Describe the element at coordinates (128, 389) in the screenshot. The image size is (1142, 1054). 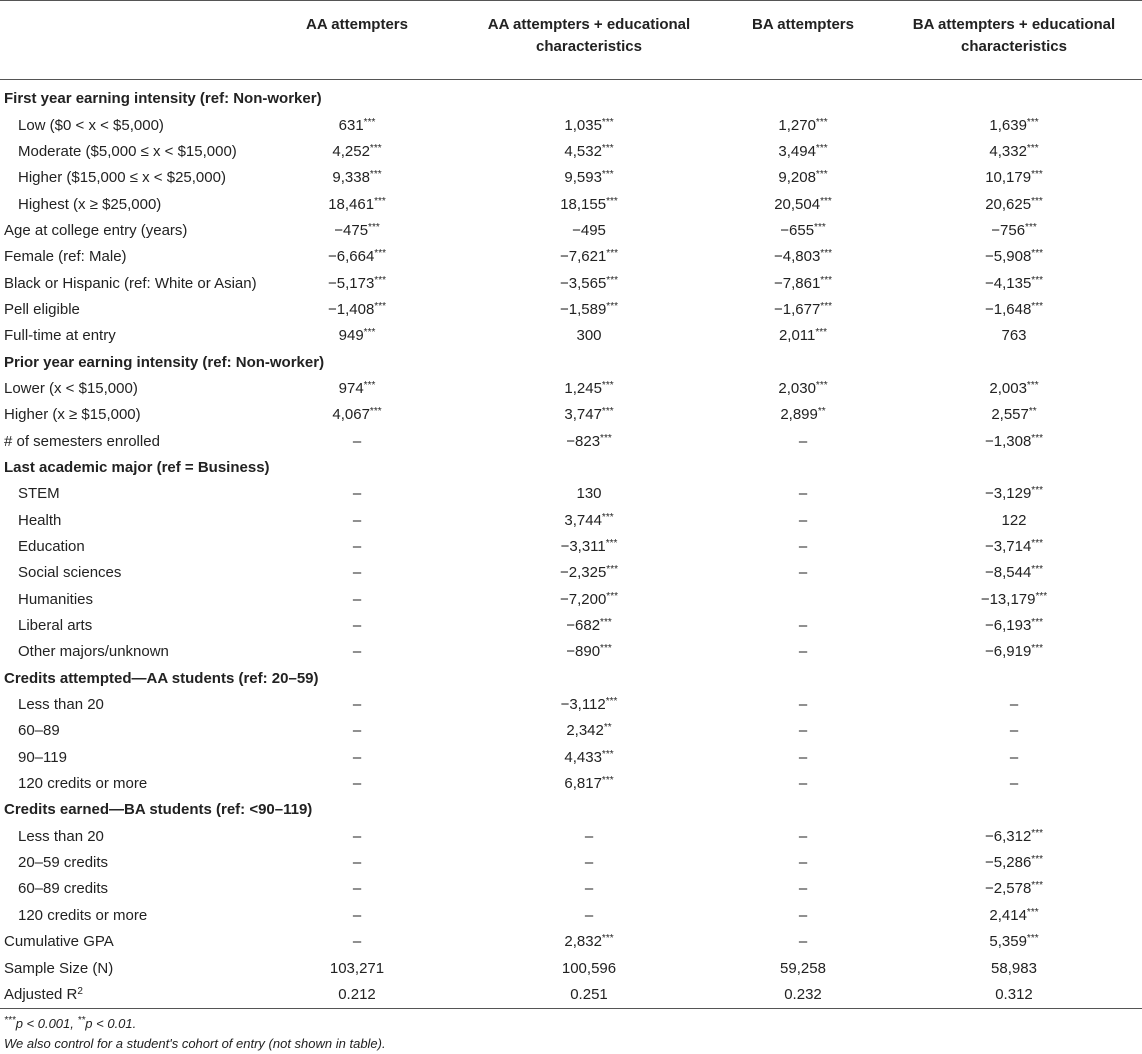
I see `row-label: Lower (x < $15,000)` at that location.